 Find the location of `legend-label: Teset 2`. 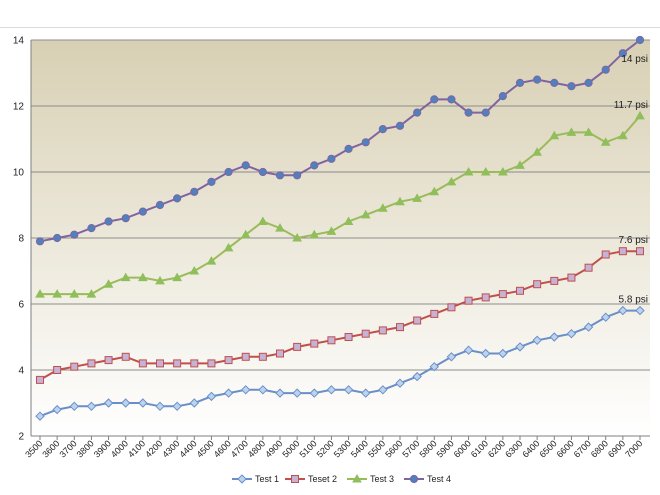

legend-label: Teset 2 is located at coordinates (322, 479).